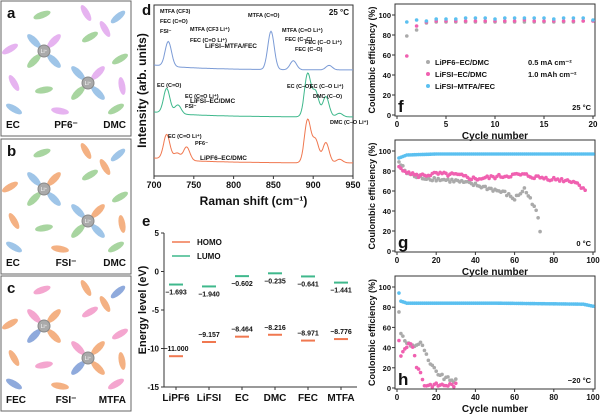 This screenshot has width=600, height=414. Describe the element at coordinates (387, 327) in the screenshot. I see `y-tick-label: 60` at that location.